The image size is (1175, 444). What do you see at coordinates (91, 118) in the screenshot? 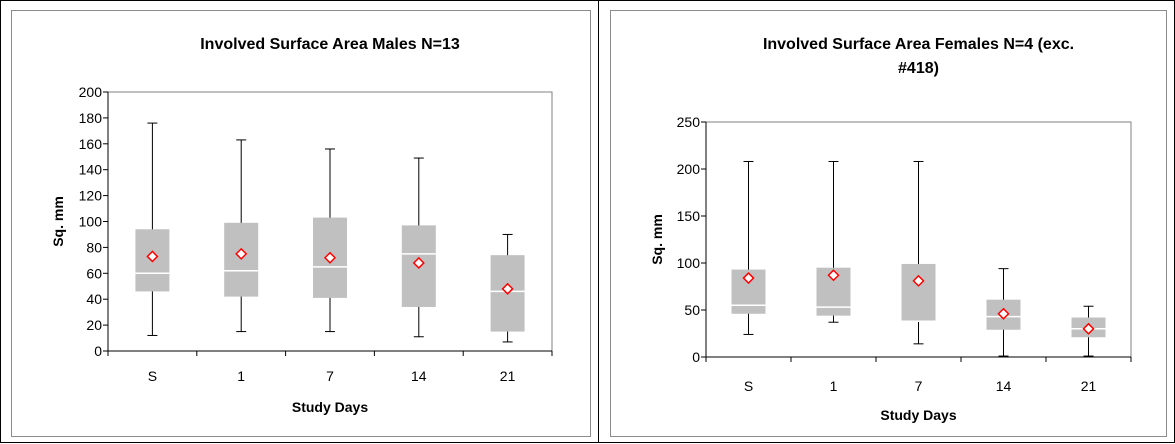
I see `y-tick-label: 180` at bounding box center [91, 118].